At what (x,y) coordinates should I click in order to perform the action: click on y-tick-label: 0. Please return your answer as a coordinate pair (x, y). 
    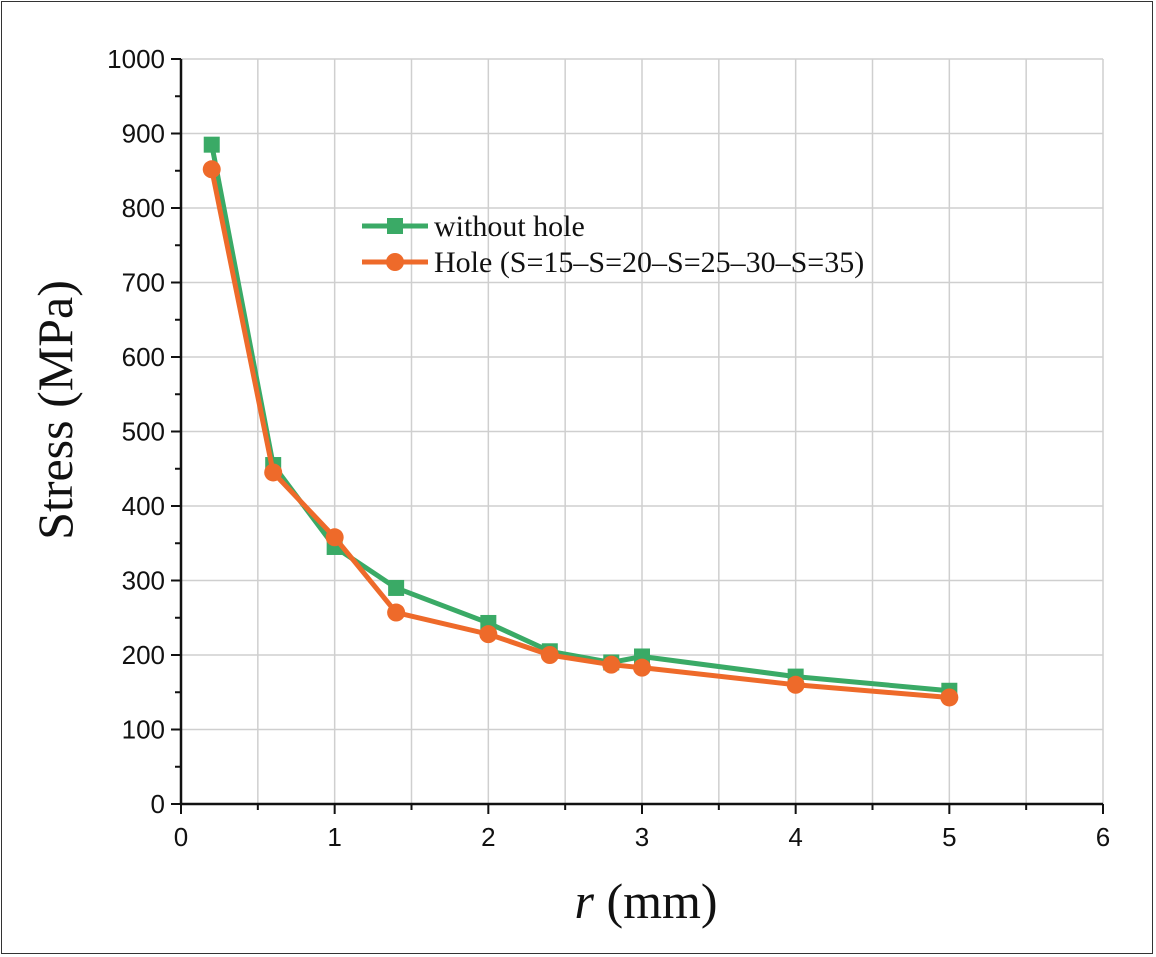
    Looking at the image, I should click on (158, 804).